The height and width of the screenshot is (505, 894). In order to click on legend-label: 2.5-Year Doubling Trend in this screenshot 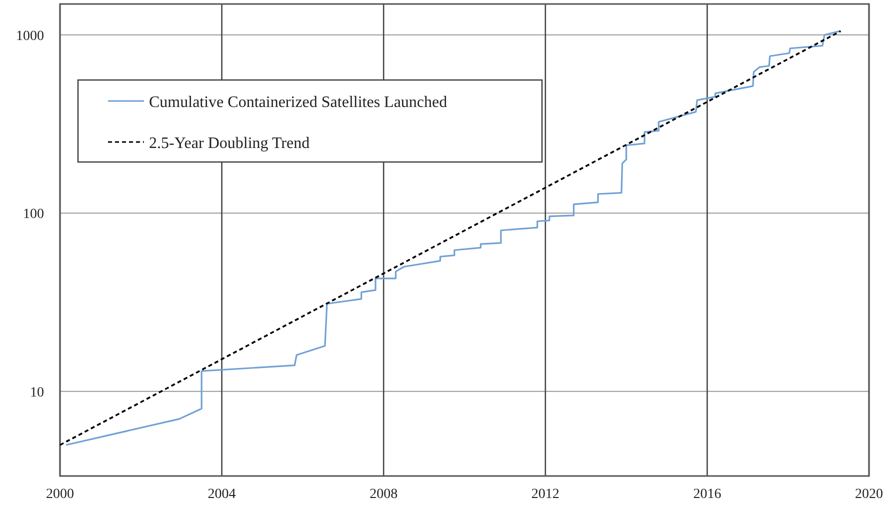, I will do `click(229, 143)`.